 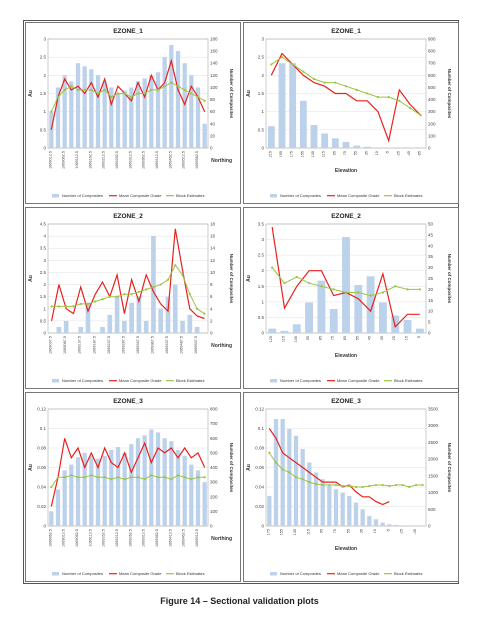 I want to click on legend-label: Block Estimates, so click(x=408, y=573).